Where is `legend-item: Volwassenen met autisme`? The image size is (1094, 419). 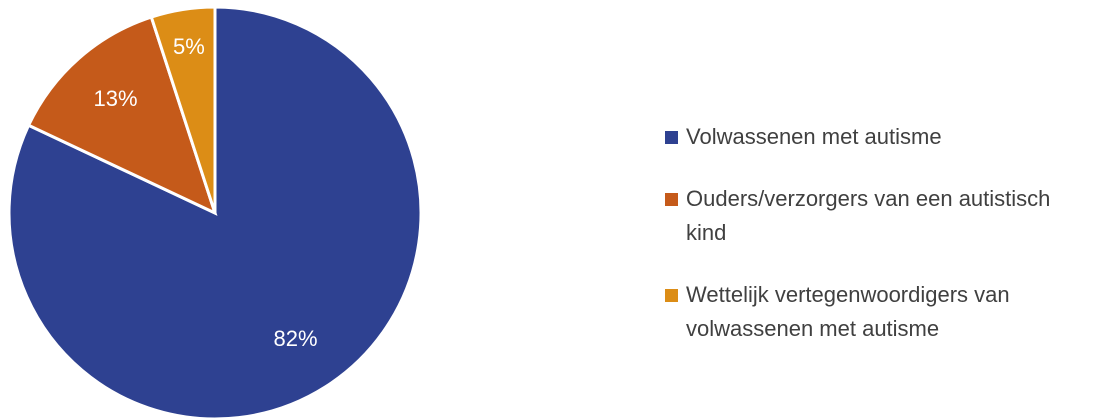
legend-item: Volwassenen met autisme is located at coordinates (875, 137).